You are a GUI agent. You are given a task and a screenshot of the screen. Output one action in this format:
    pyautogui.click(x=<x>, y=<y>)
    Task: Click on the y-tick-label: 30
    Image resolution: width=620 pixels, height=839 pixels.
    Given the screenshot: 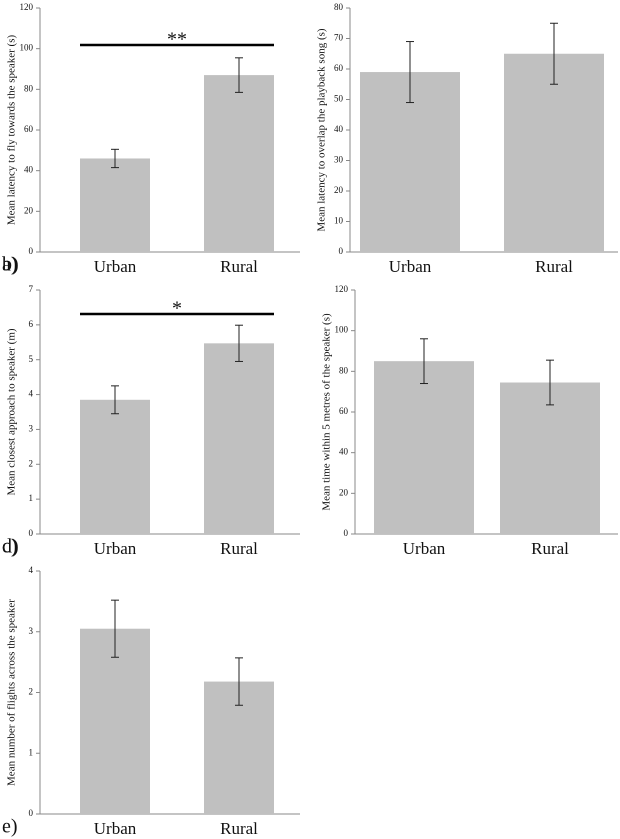 What is the action you would take?
    pyautogui.click(x=339, y=160)
    